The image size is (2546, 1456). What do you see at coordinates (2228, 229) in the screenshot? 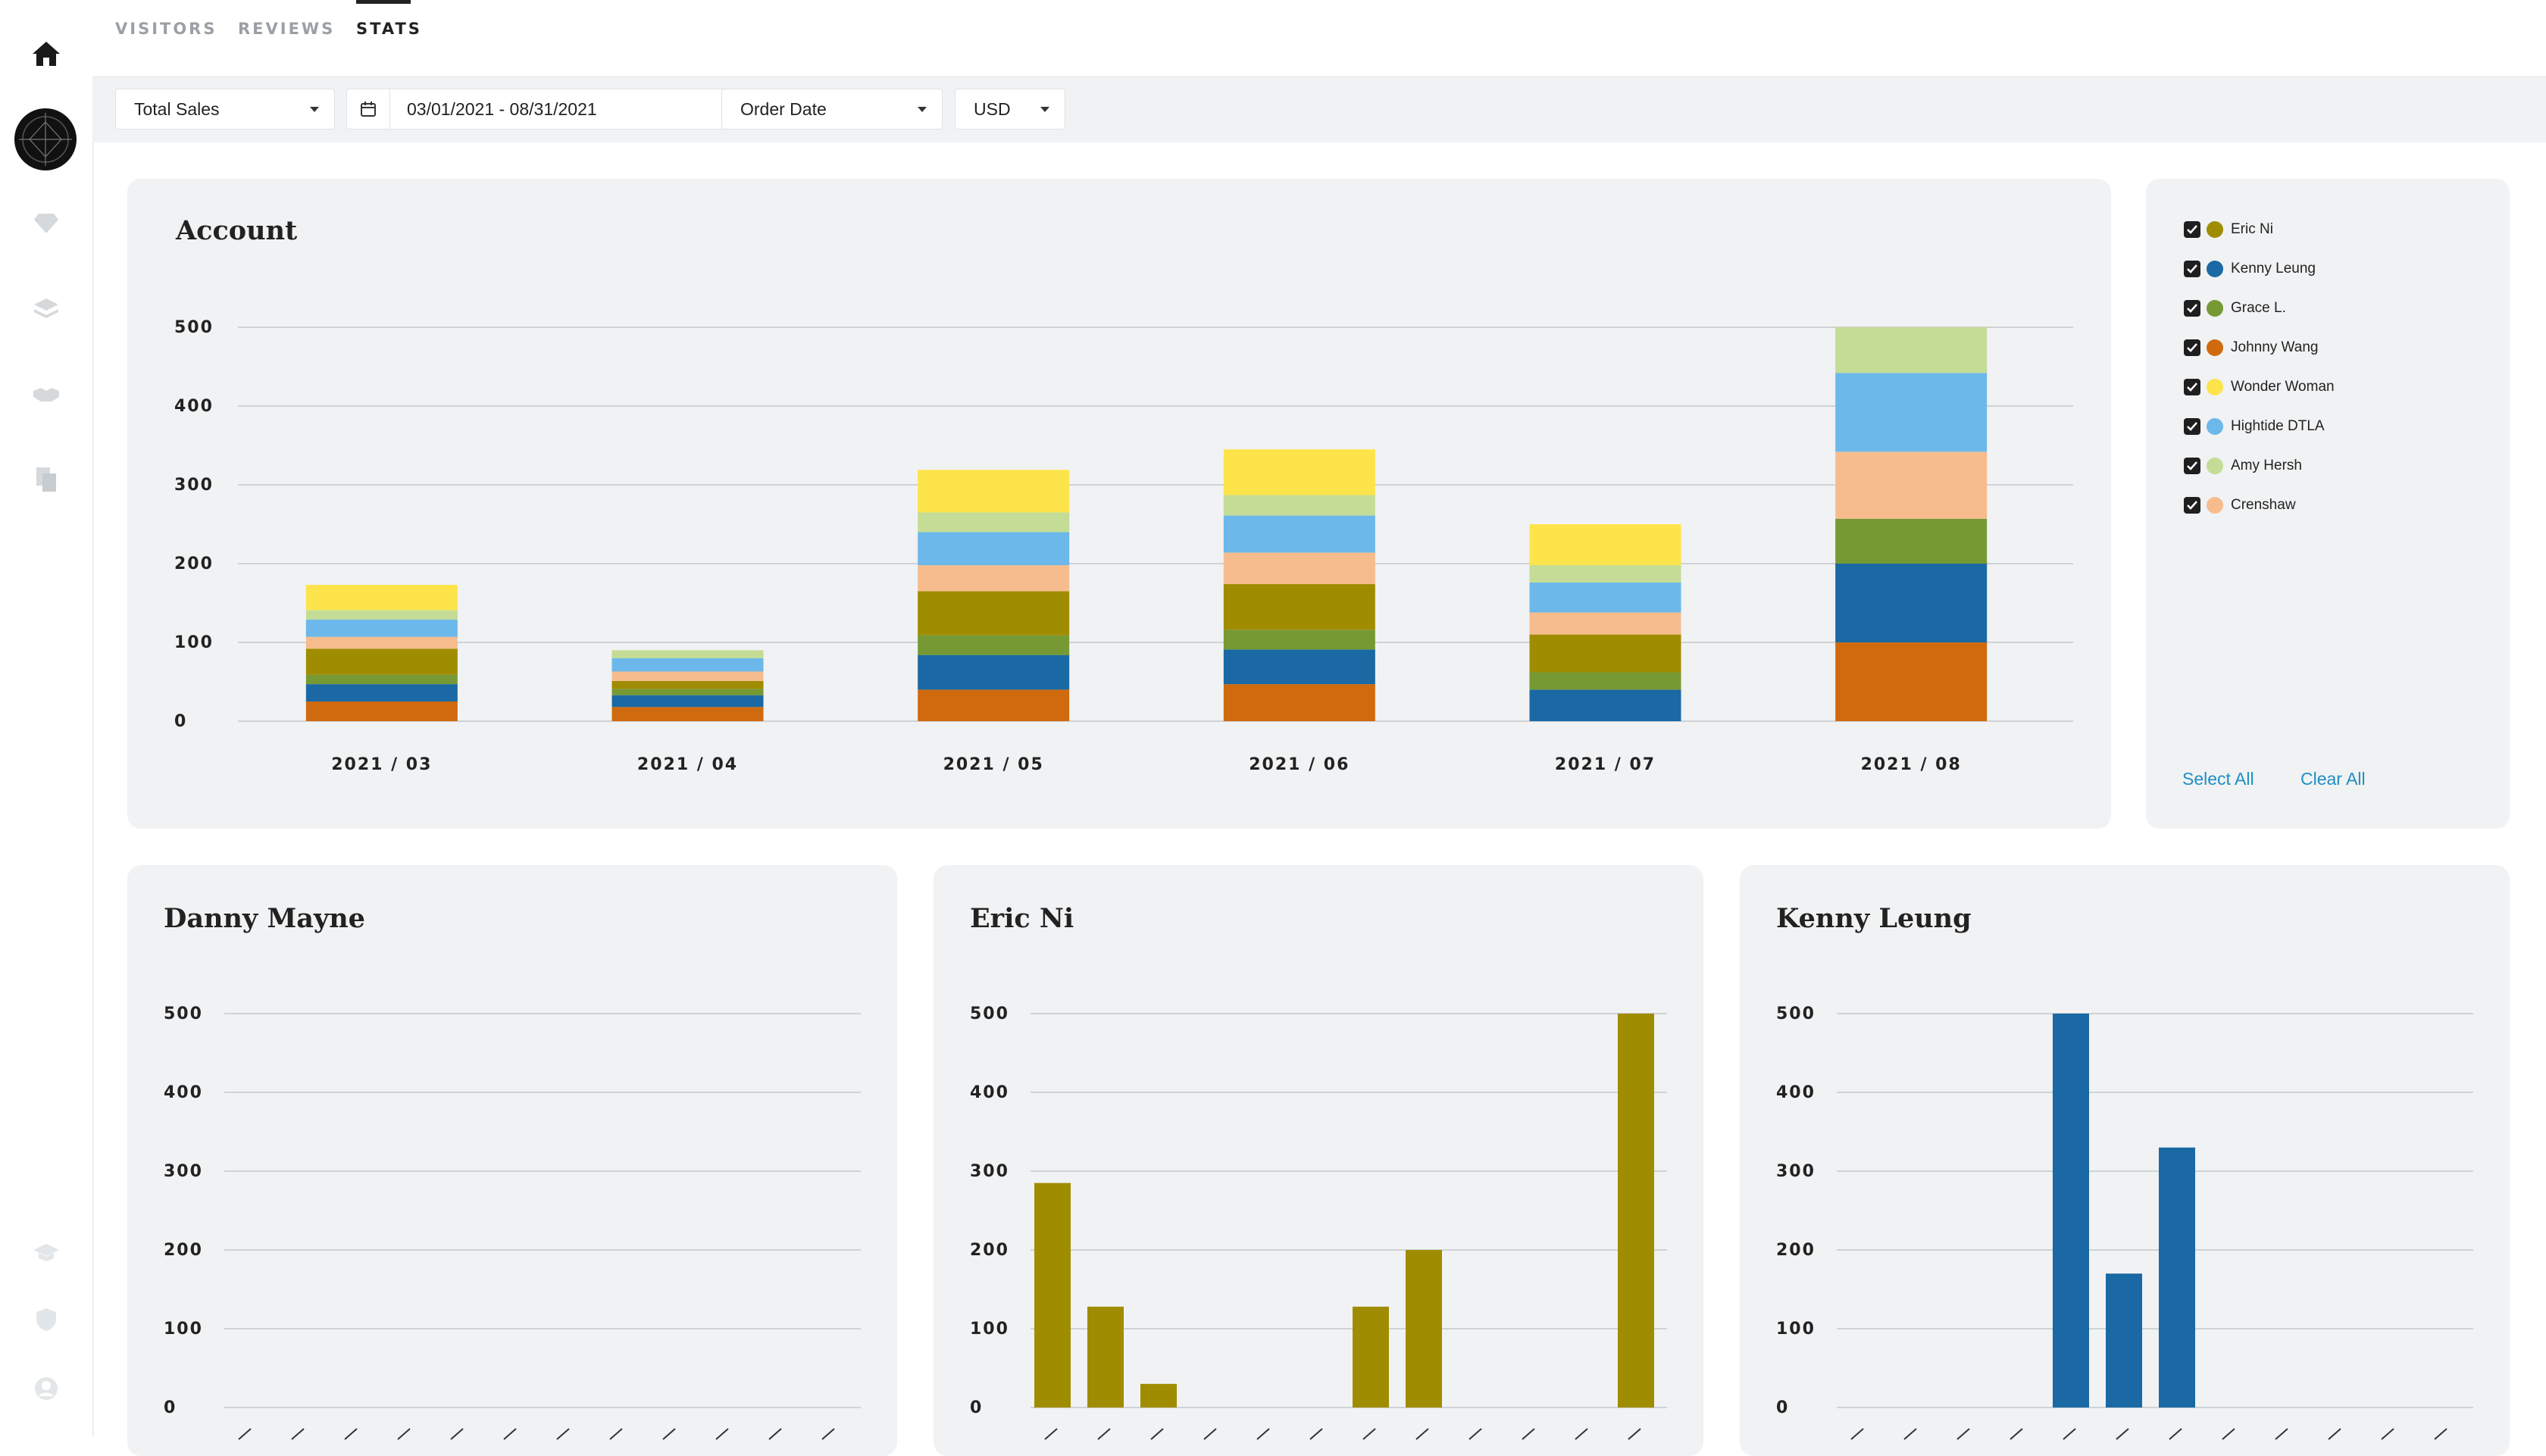
I see `legend-item: Eric Ni` at bounding box center [2228, 229].